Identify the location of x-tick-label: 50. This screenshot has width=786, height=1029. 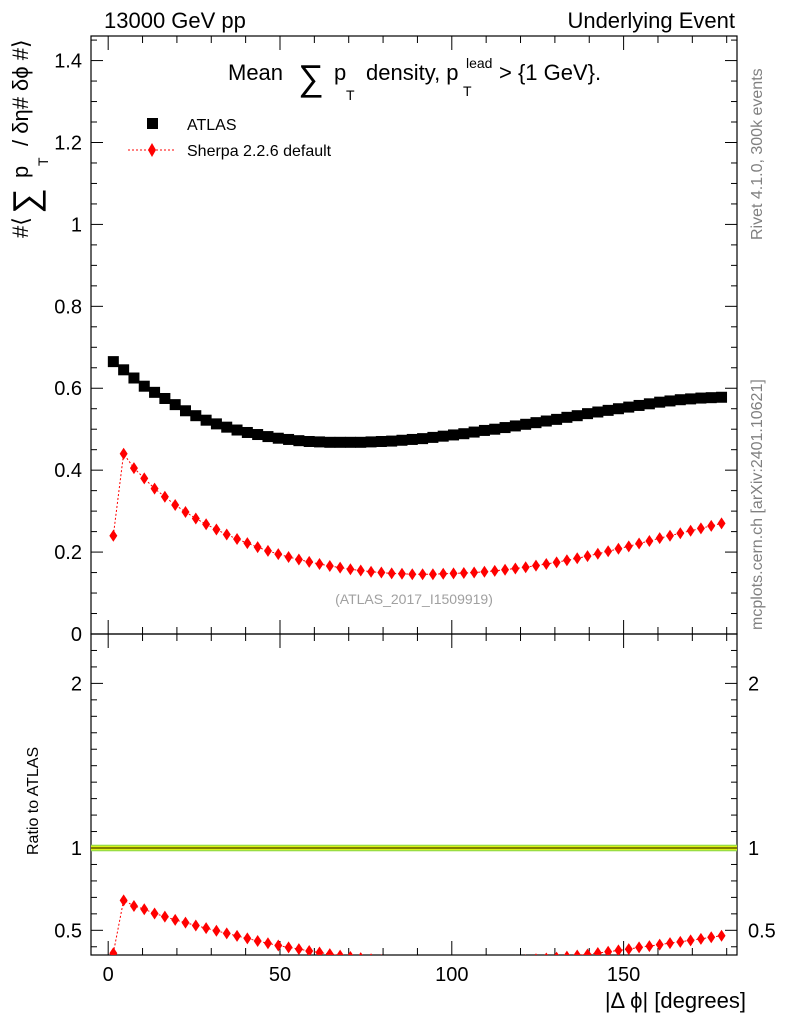
(280, 975).